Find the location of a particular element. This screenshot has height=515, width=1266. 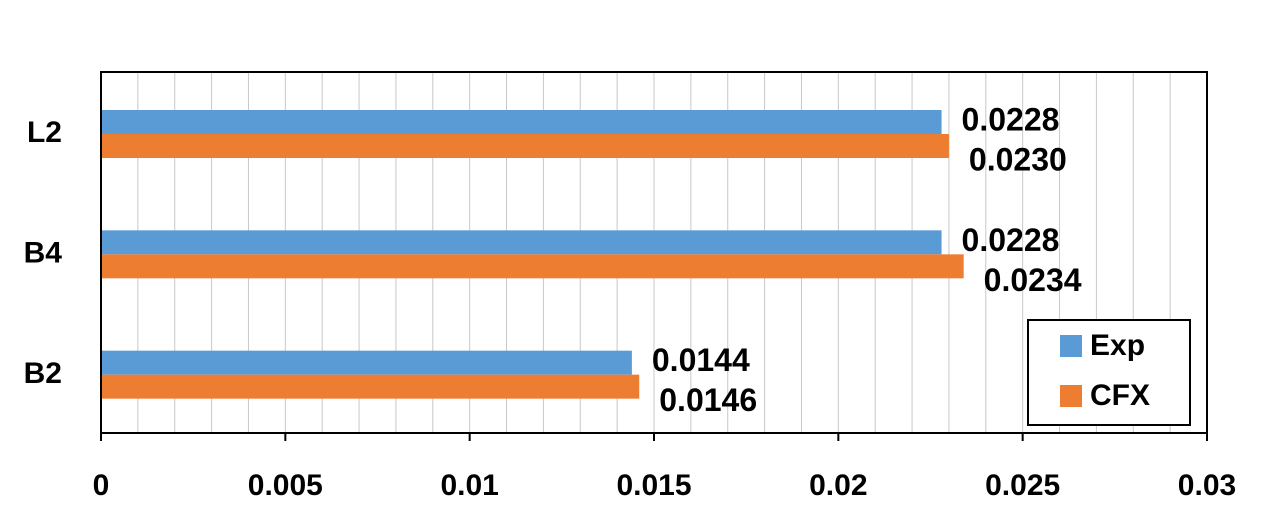

x-tick-label: 0.03 is located at coordinates (1207, 485).